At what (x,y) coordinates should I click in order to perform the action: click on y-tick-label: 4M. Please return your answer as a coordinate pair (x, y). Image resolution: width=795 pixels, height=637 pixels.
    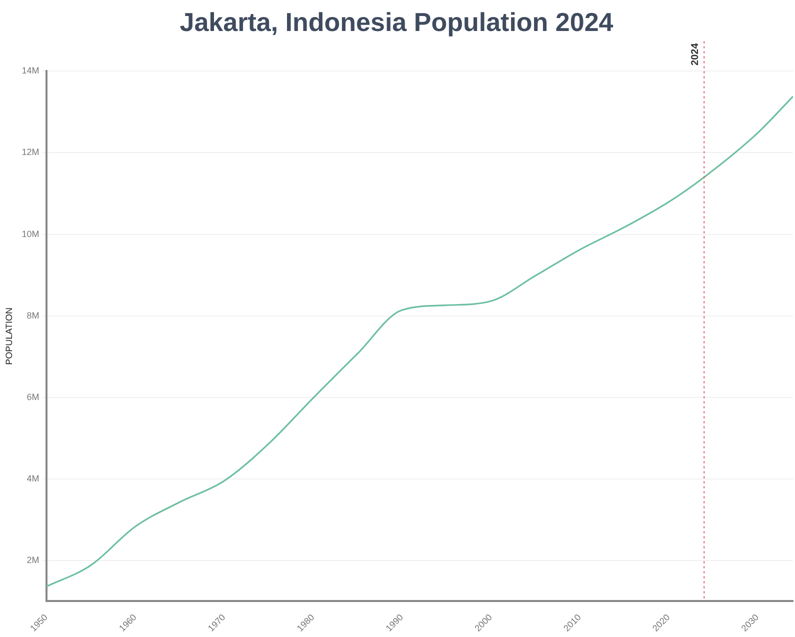
    Looking at the image, I should click on (33, 478).